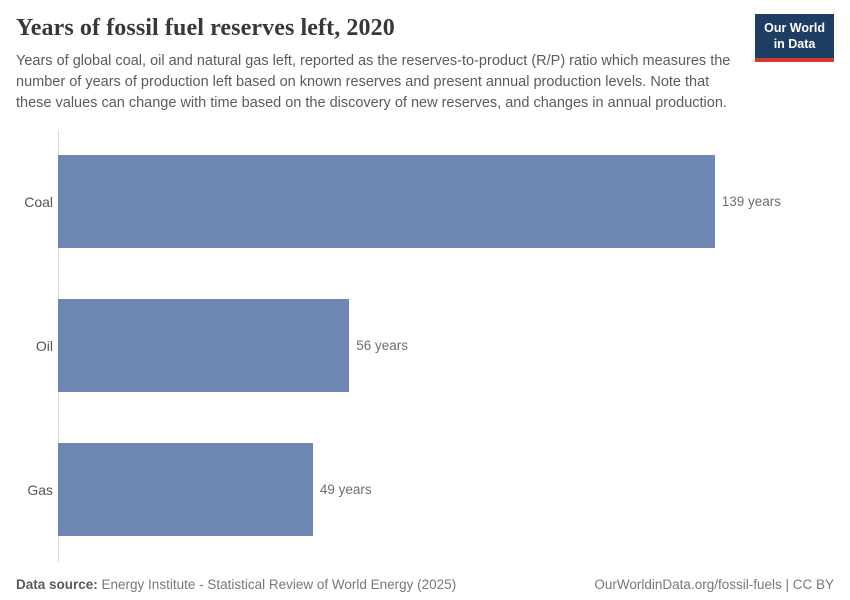 This screenshot has width=850, height=600. What do you see at coordinates (382, 346) in the screenshot?
I see `value-label: 56 years` at bounding box center [382, 346].